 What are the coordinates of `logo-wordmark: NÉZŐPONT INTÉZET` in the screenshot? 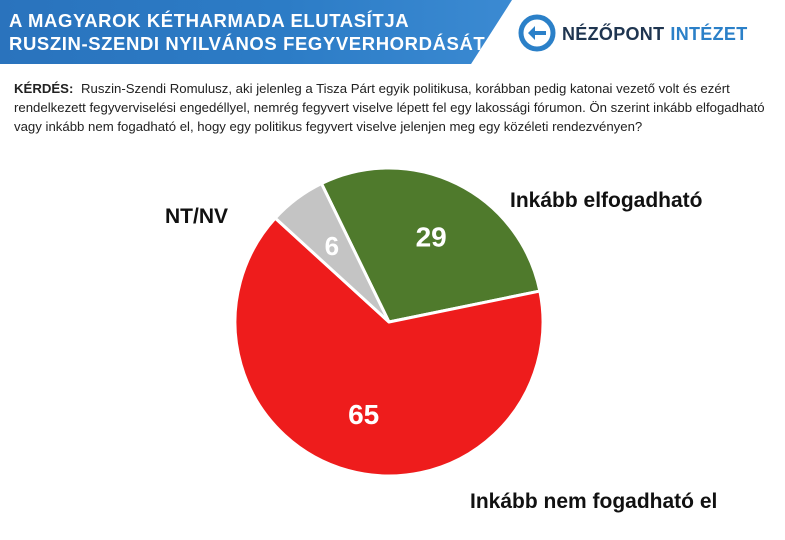 It's located at (655, 34).